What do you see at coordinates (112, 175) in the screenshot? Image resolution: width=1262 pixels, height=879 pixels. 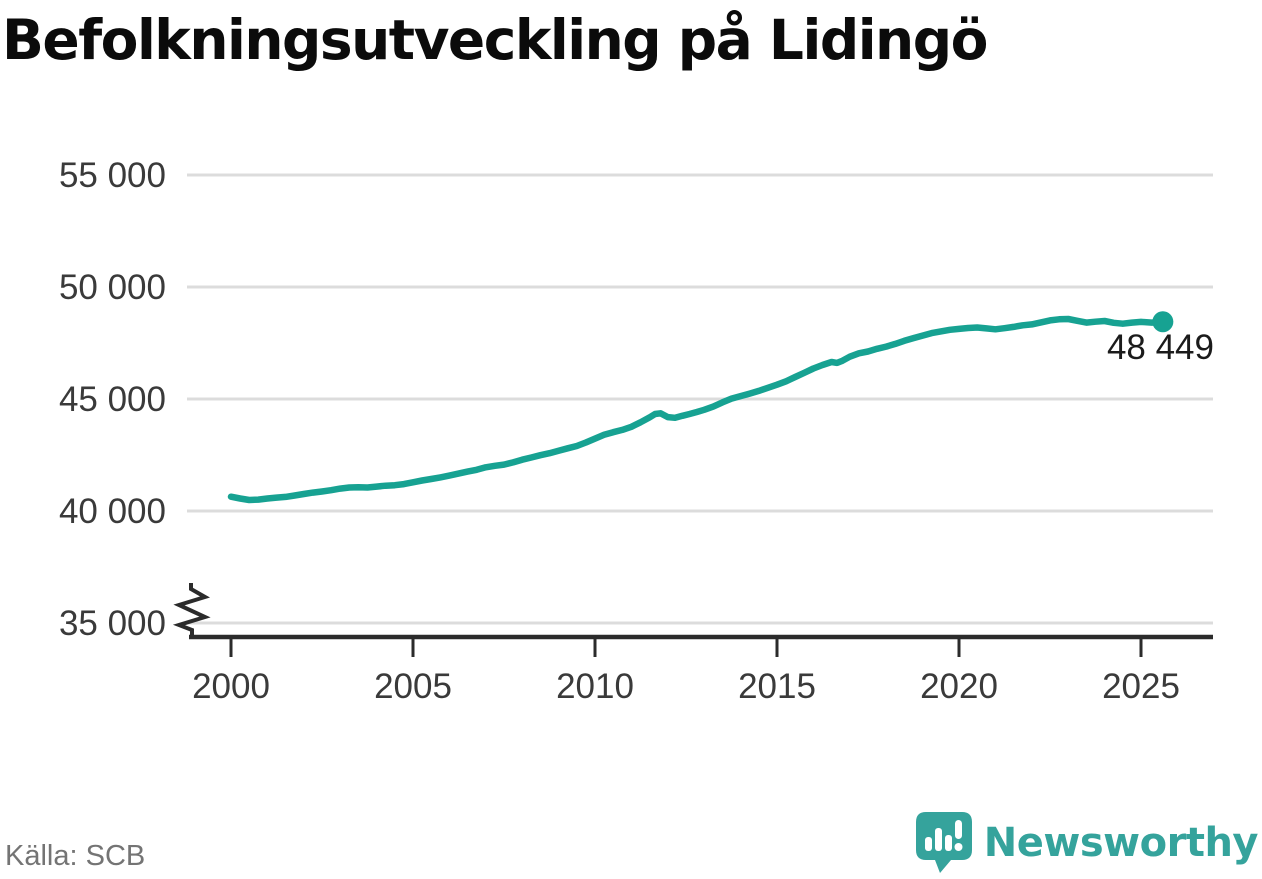 I see `y-tick-label: 55 000` at bounding box center [112, 175].